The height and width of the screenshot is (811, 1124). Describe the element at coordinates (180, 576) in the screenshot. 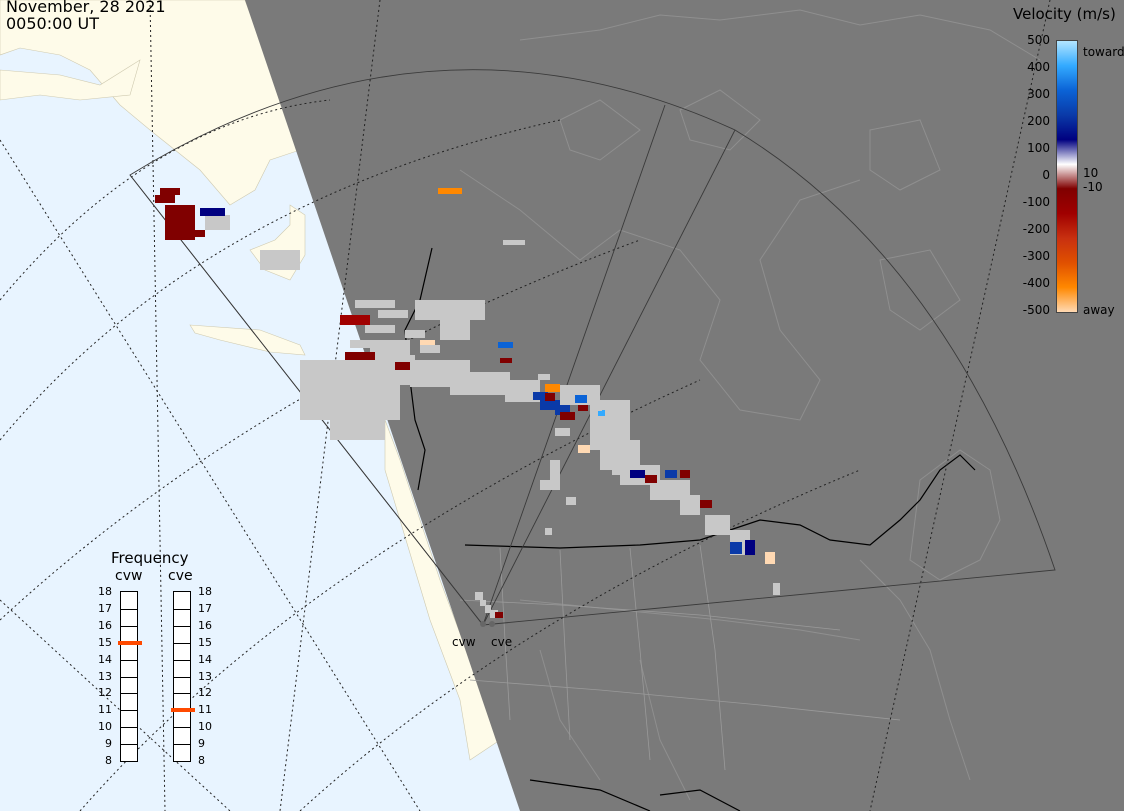

I see `frequency-radar-cve: cve` at that location.